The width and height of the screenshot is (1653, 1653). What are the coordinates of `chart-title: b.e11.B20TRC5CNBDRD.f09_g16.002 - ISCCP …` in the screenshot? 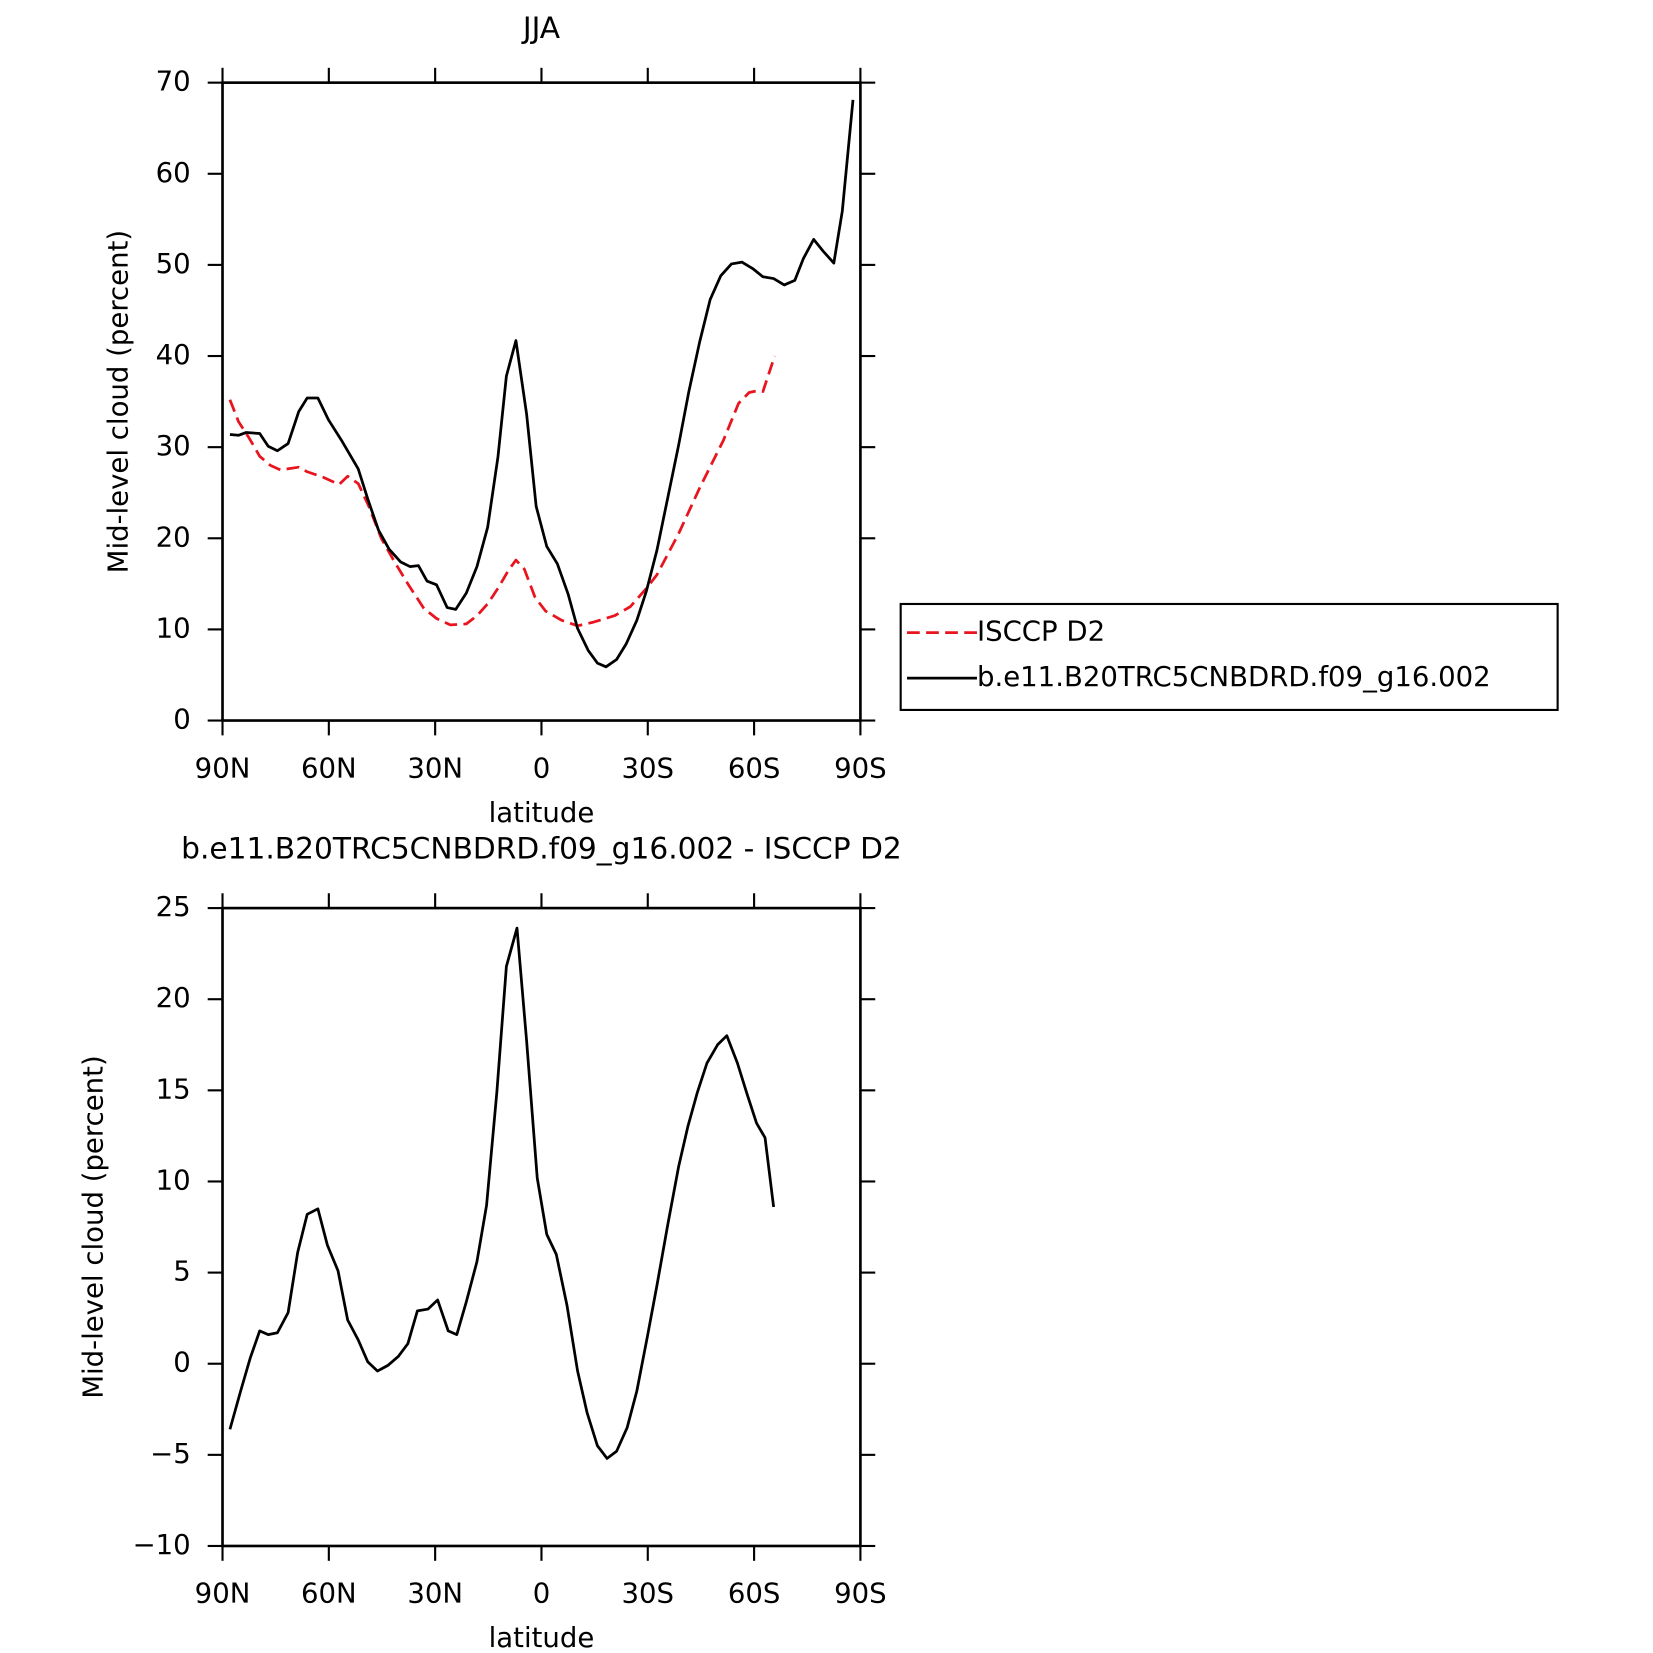 It's located at (541, 847).